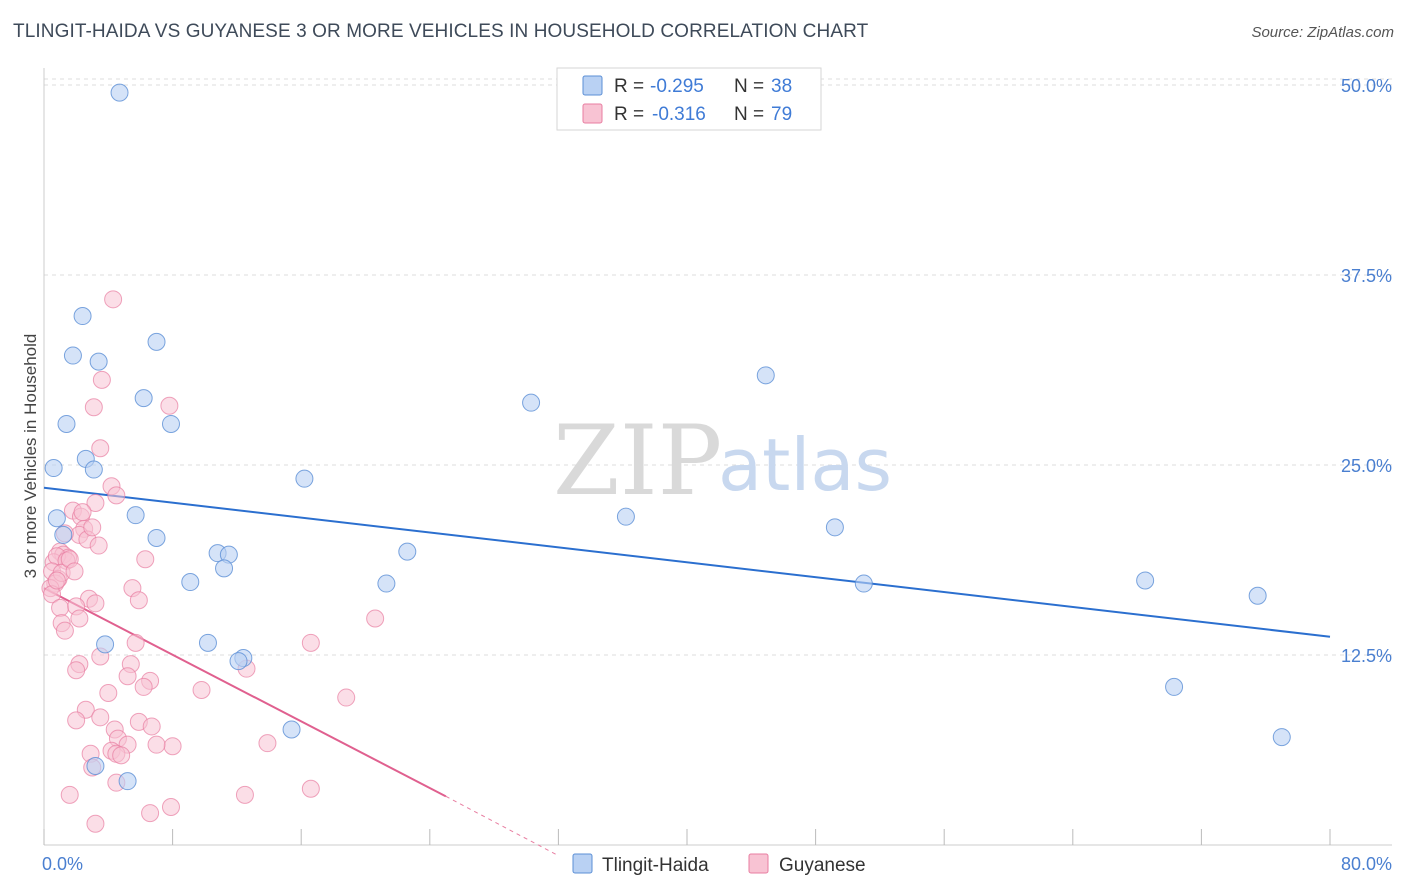 The image size is (1406, 892). I want to click on legend-r-value-1: -0.295, so click(677, 86).